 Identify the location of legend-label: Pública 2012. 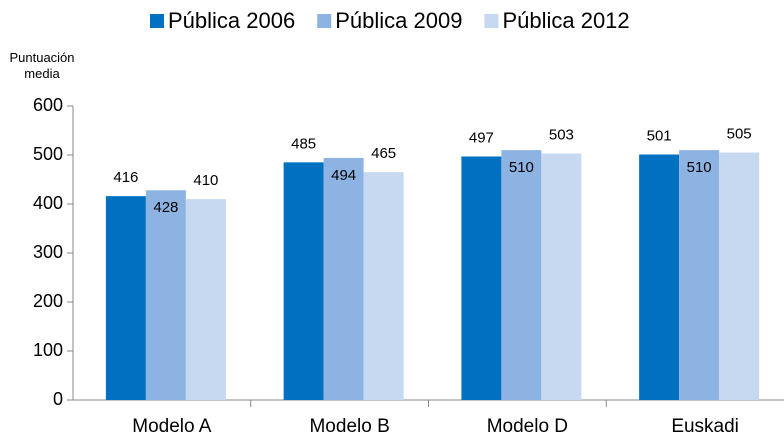
(565, 20).